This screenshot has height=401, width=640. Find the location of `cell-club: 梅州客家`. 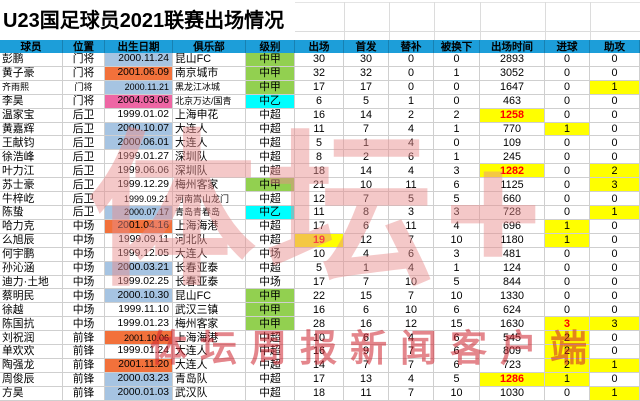

cell-club: 梅州客家 is located at coordinates (209, 185).